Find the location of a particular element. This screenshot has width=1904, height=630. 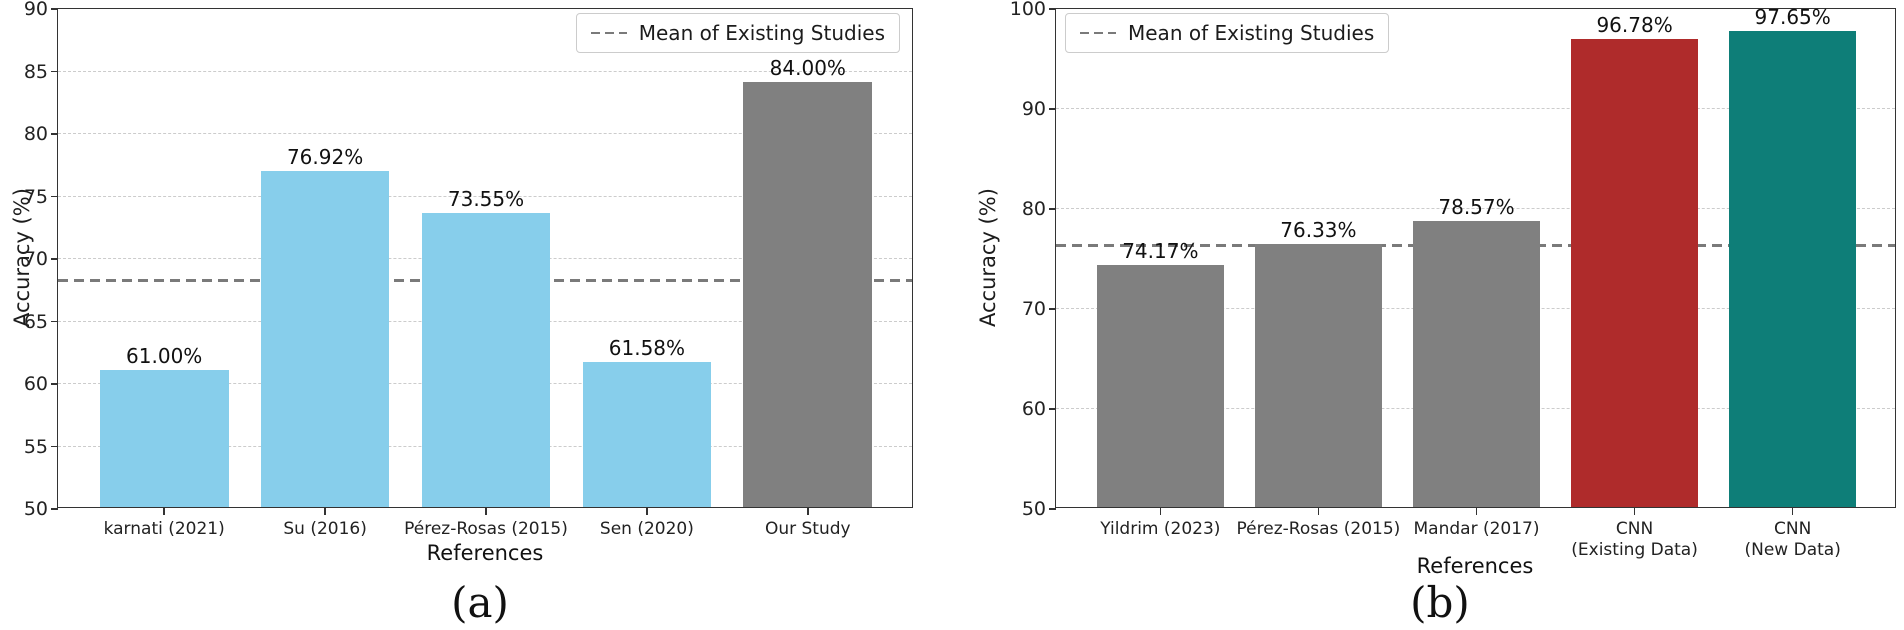

bar-value-label: 61.00% is located at coordinates (164, 355).